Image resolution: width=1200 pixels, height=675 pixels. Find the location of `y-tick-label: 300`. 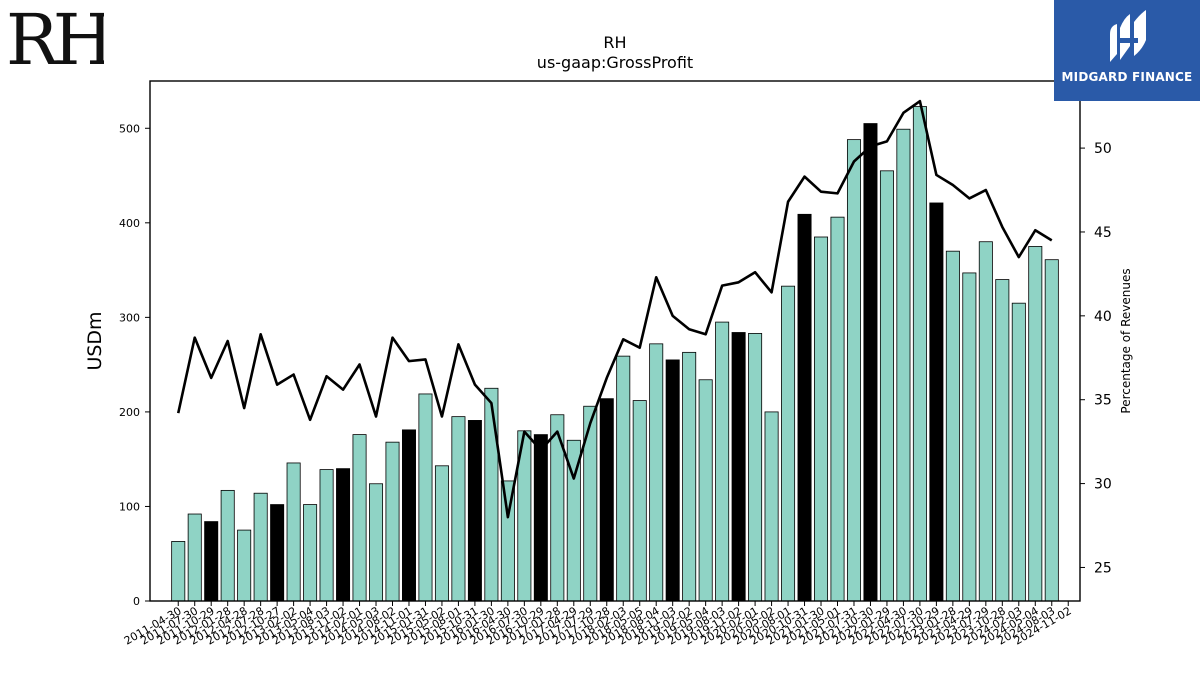

y-tick-label: 300 is located at coordinates (129, 317).